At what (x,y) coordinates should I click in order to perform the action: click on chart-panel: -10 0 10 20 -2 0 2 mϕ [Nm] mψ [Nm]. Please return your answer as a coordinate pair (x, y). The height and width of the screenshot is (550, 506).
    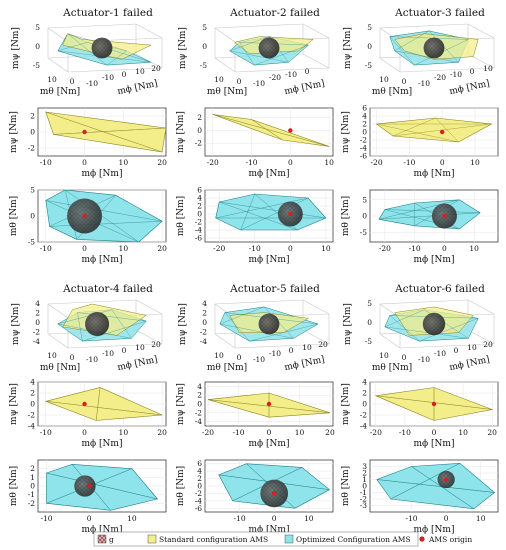
    Looking at the image, I should click on (88, 143).